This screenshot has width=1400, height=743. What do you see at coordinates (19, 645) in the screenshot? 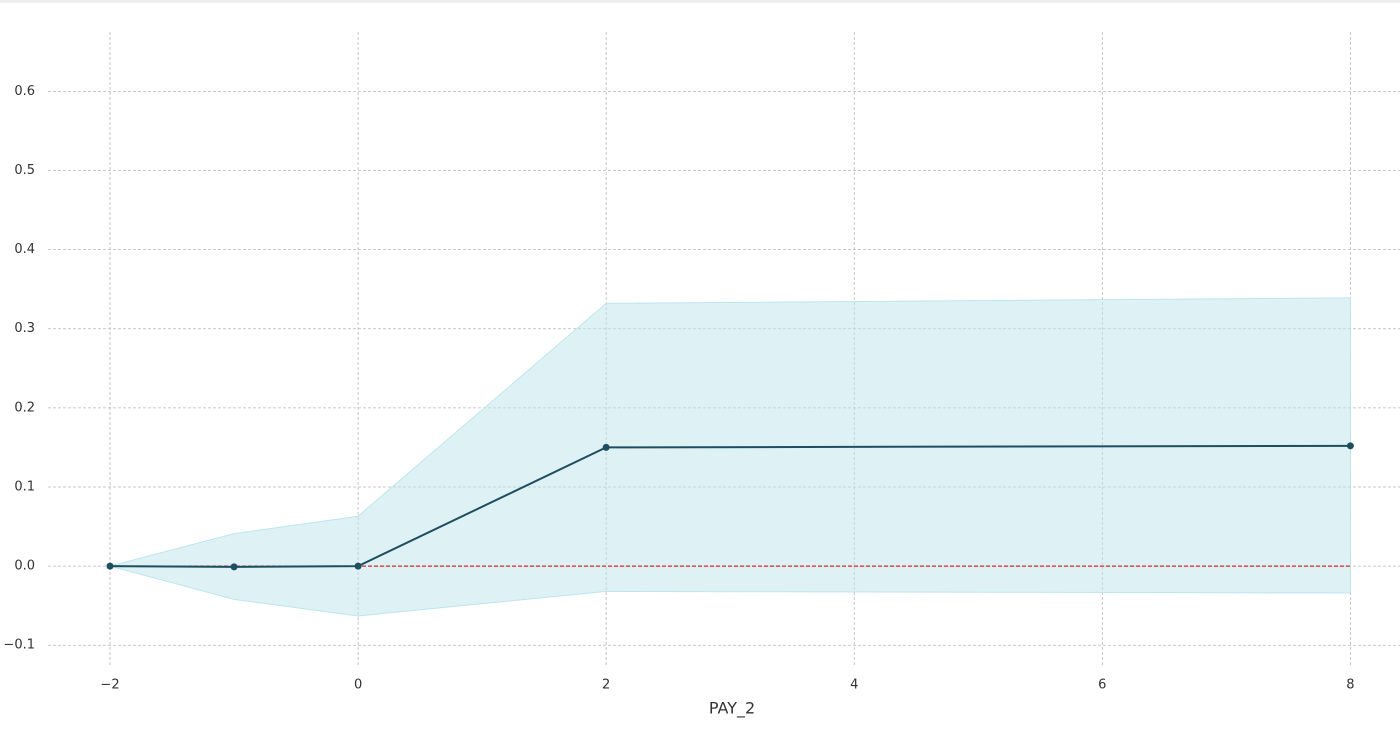
I see `y-tick-label: −0.1` at bounding box center [19, 645].